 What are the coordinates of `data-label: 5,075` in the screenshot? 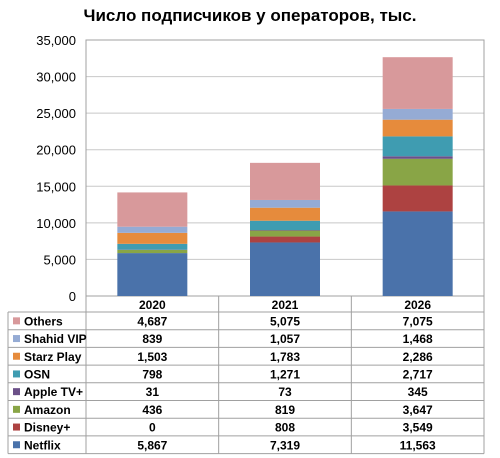 It's located at (285, 321).